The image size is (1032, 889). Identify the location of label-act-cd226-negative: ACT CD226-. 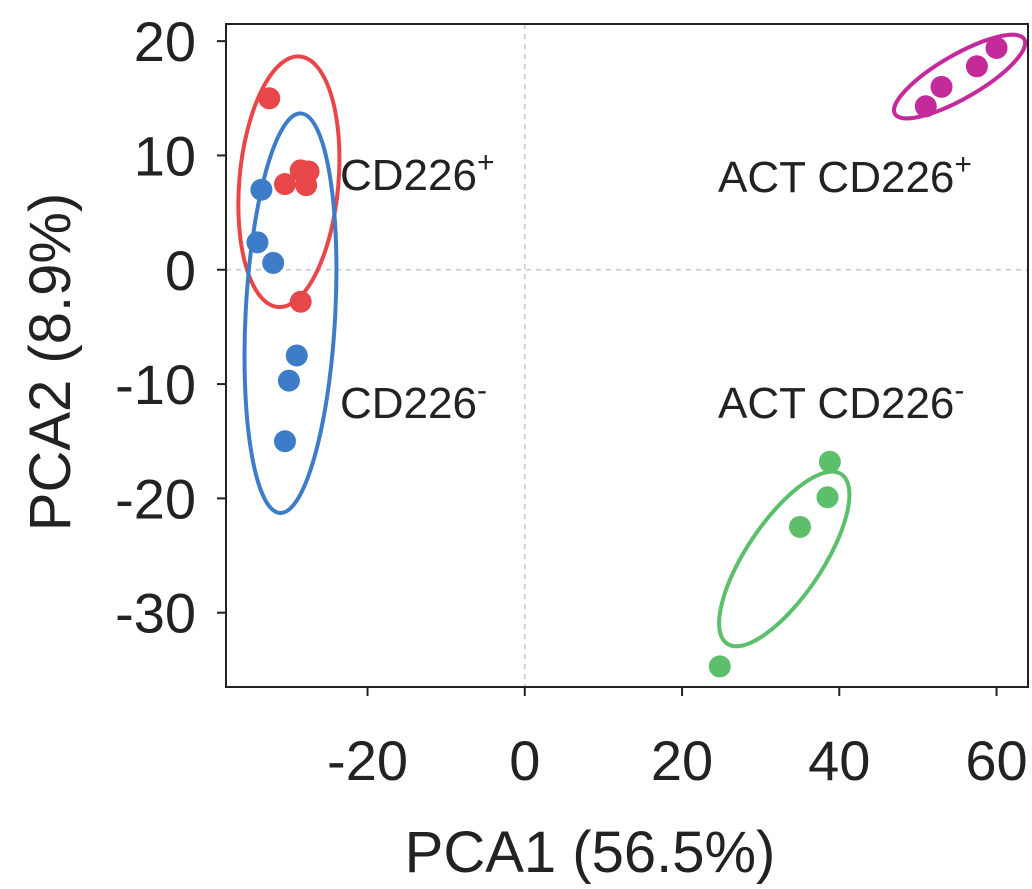
(841, 401).